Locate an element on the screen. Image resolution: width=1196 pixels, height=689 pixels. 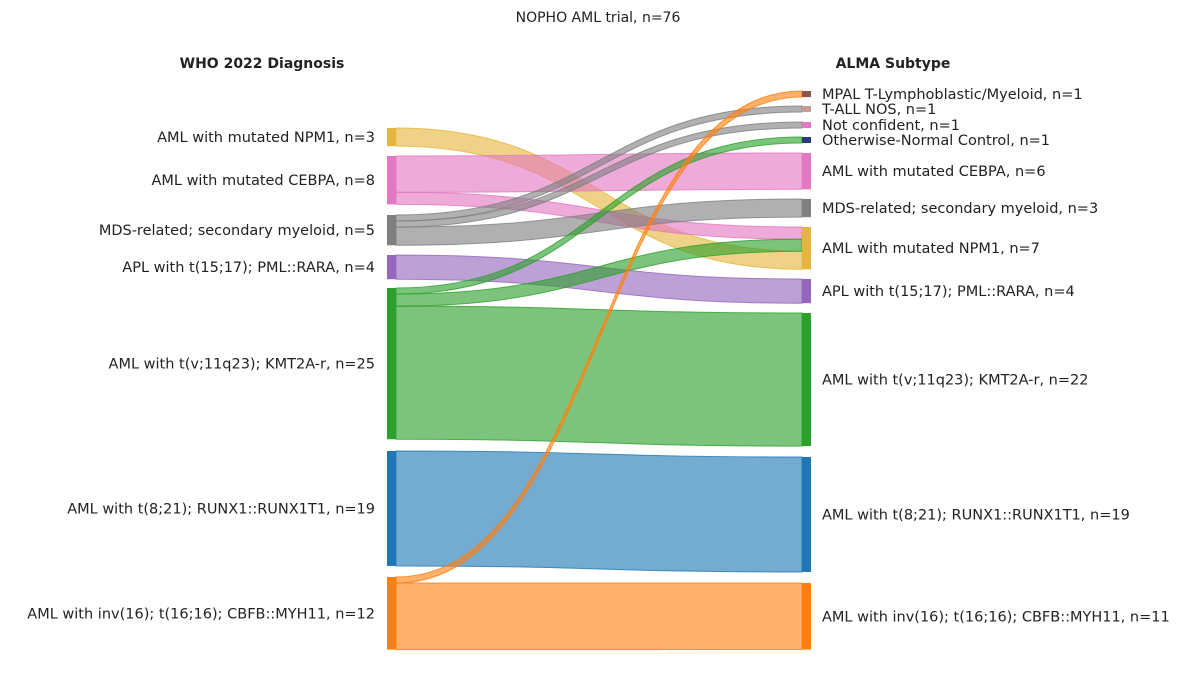
left-node-label-runx1: AML with t(8;21); RUNX1::RUNX1T1, n=19 is located at coordinates (221, 509).